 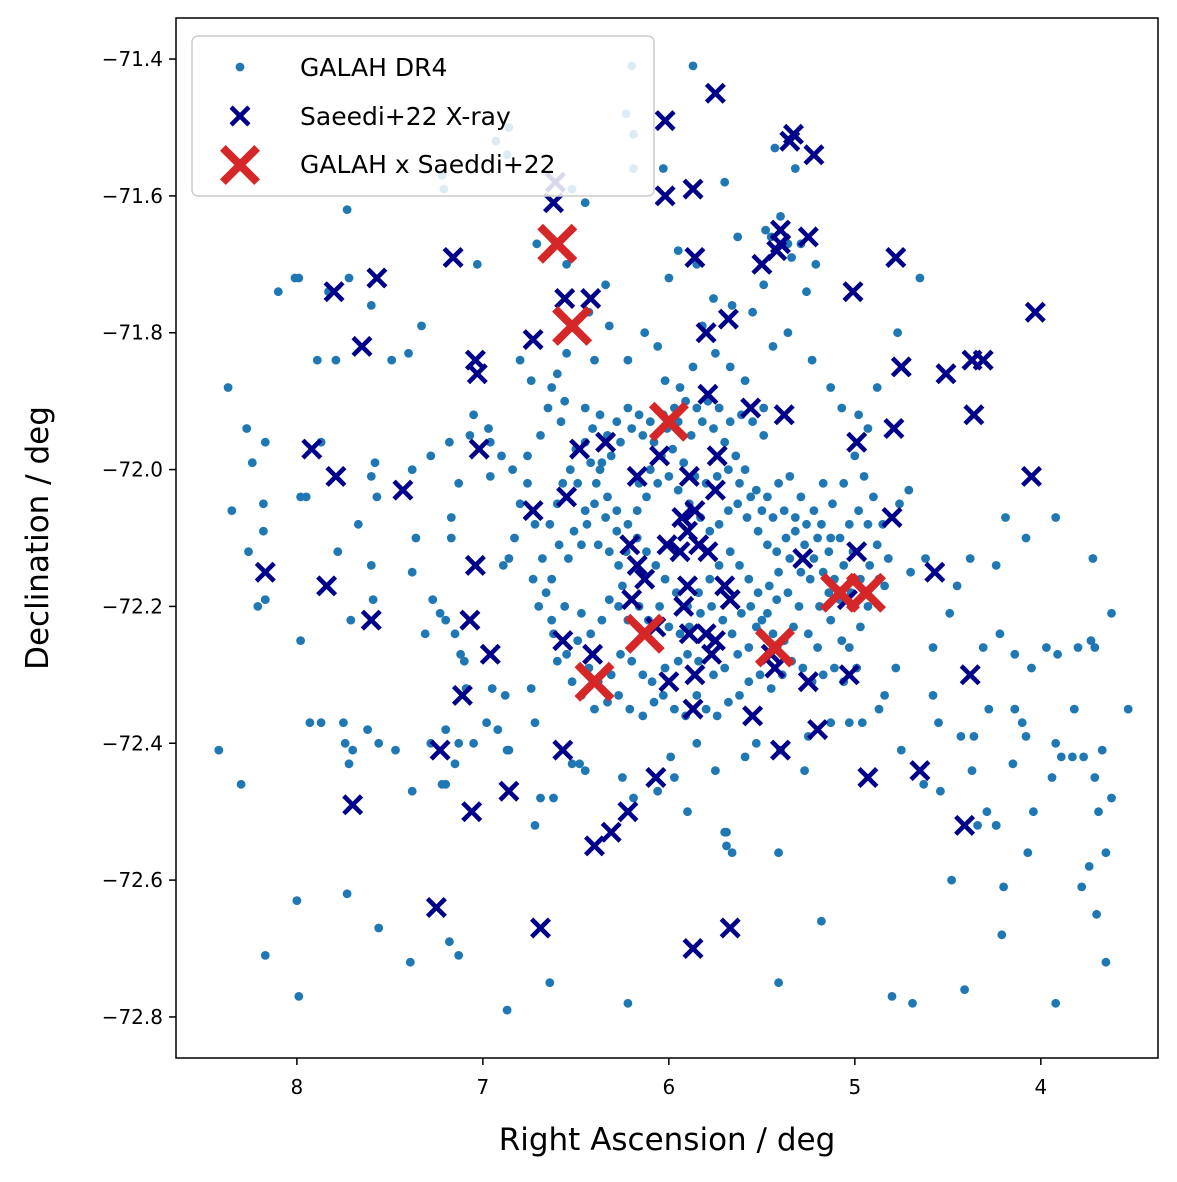 What do you see at coordinates (483, 1087) in the screenshot?
I see `x-tick-label: 7` at bounding box center [483, 1087].